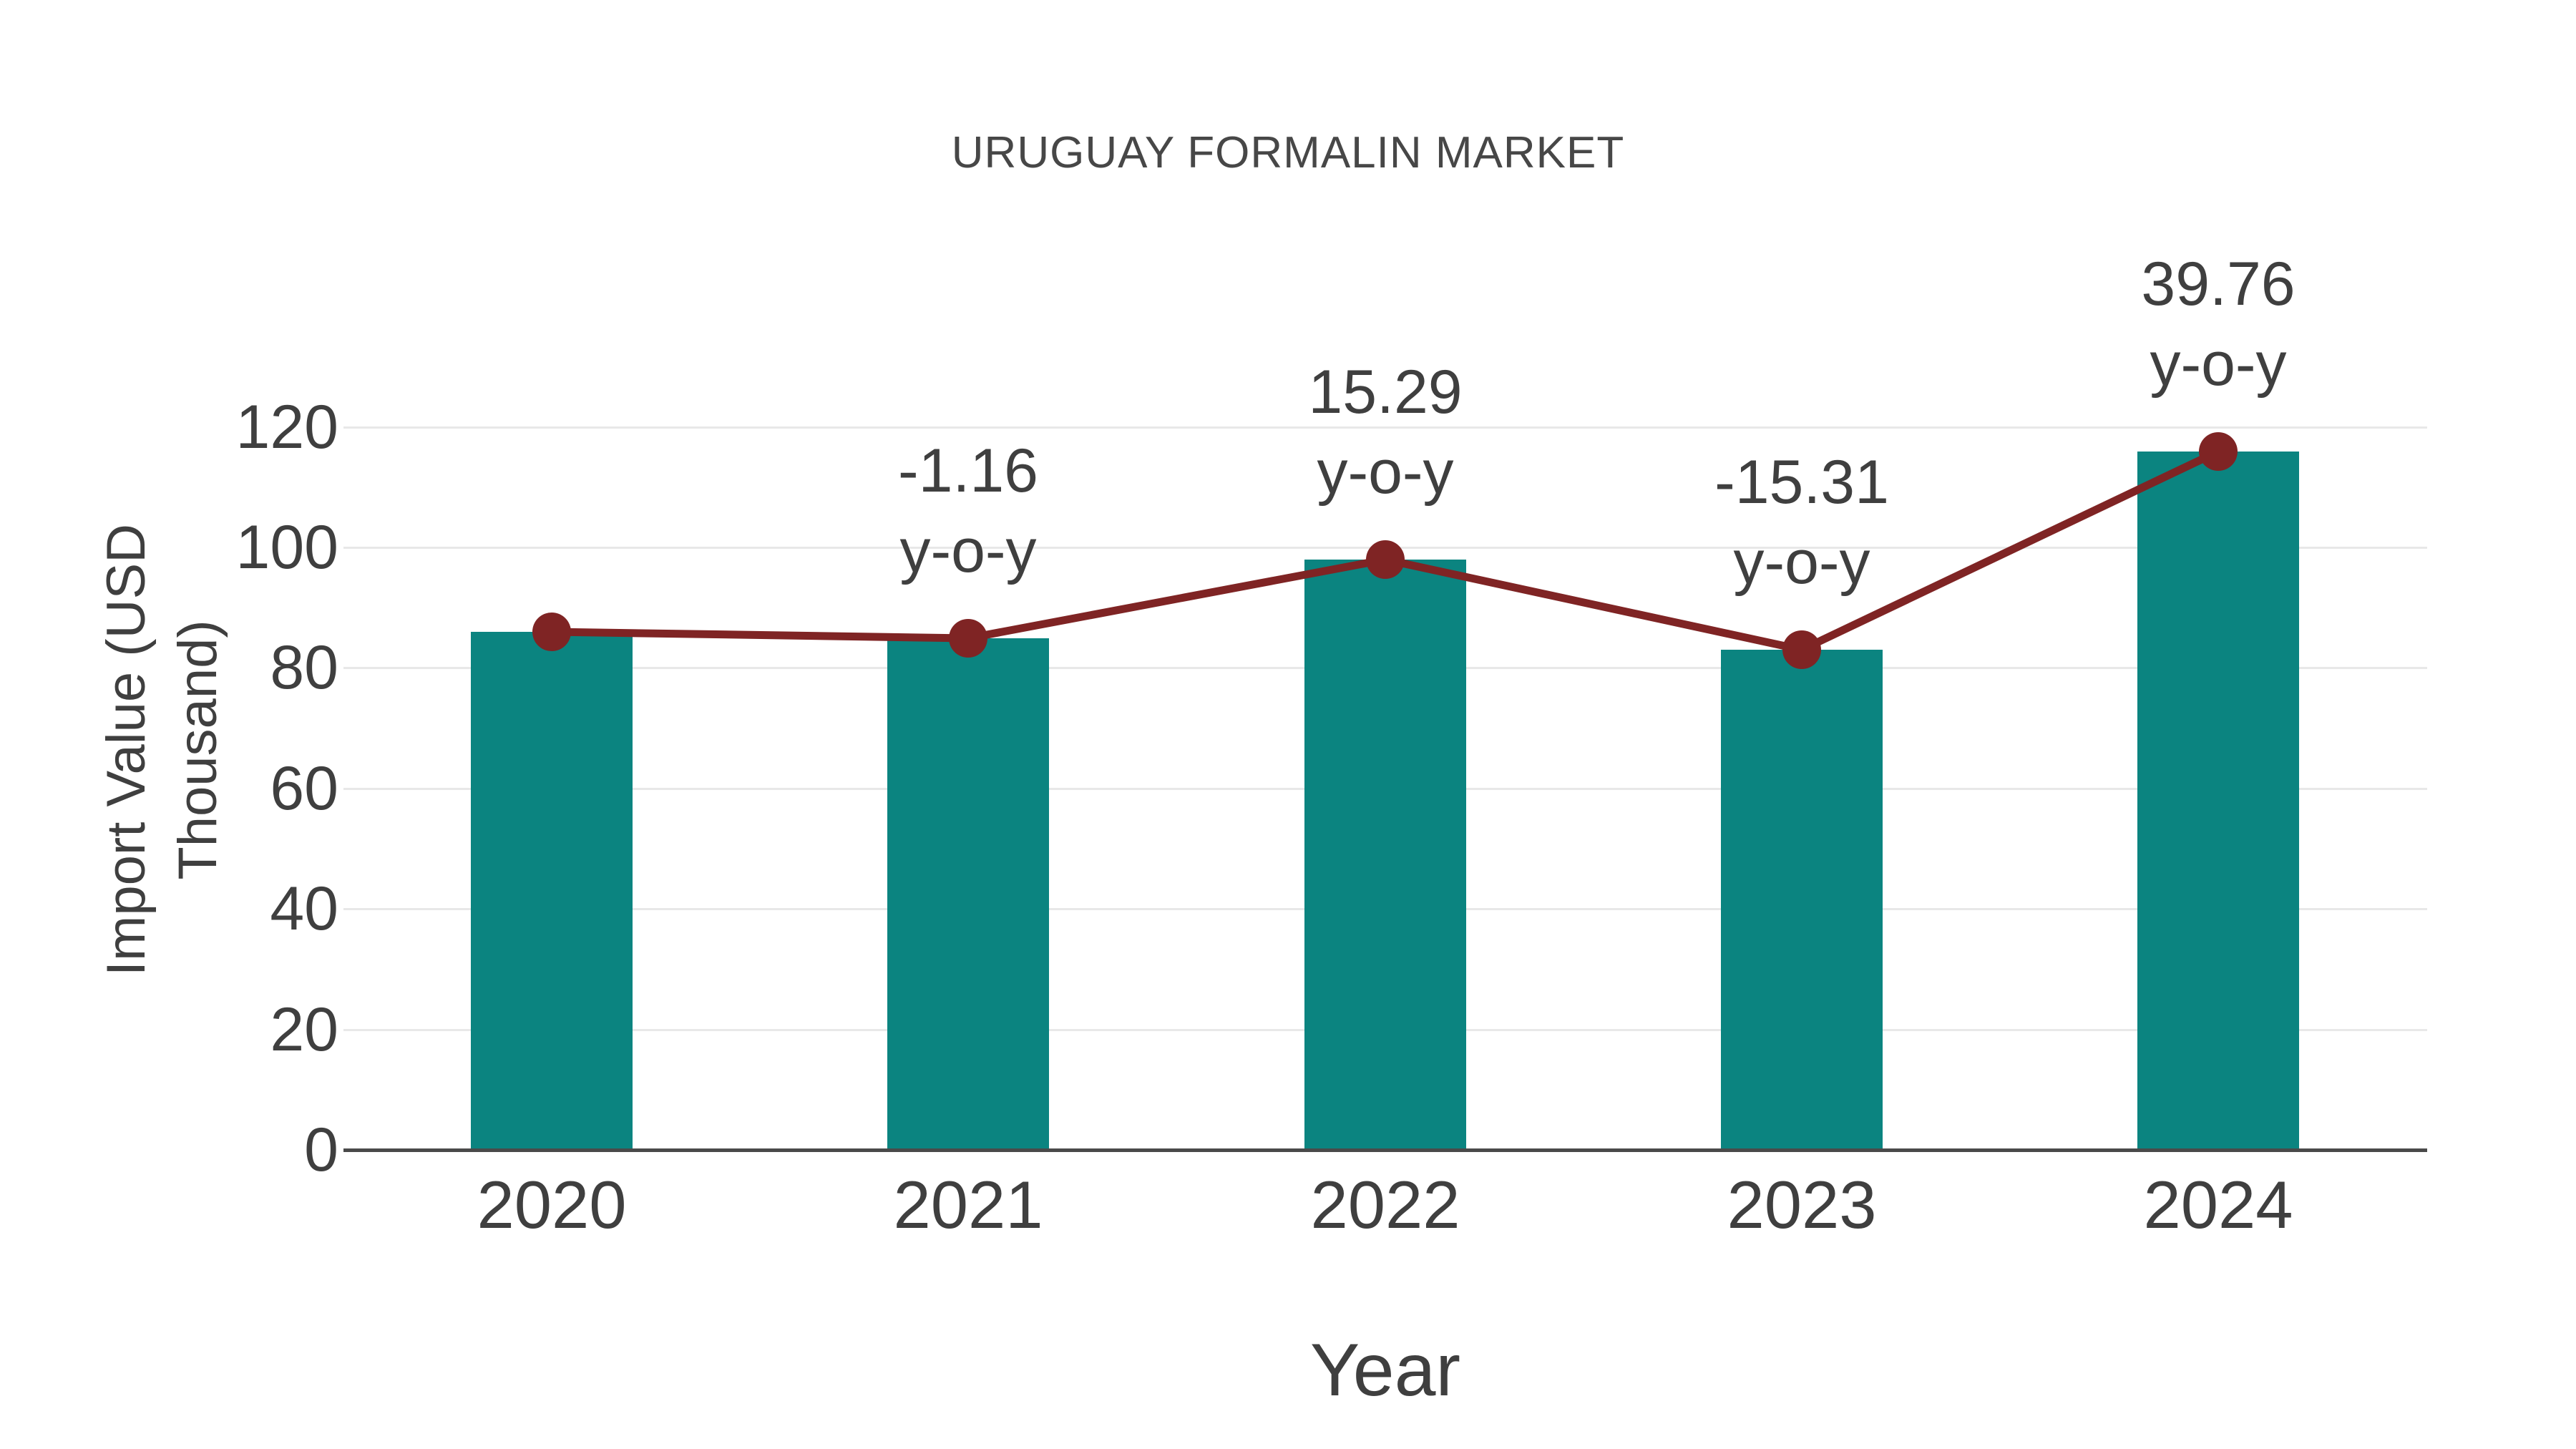  I want to click on xtick-2020: 2020, so click(552, 1204).